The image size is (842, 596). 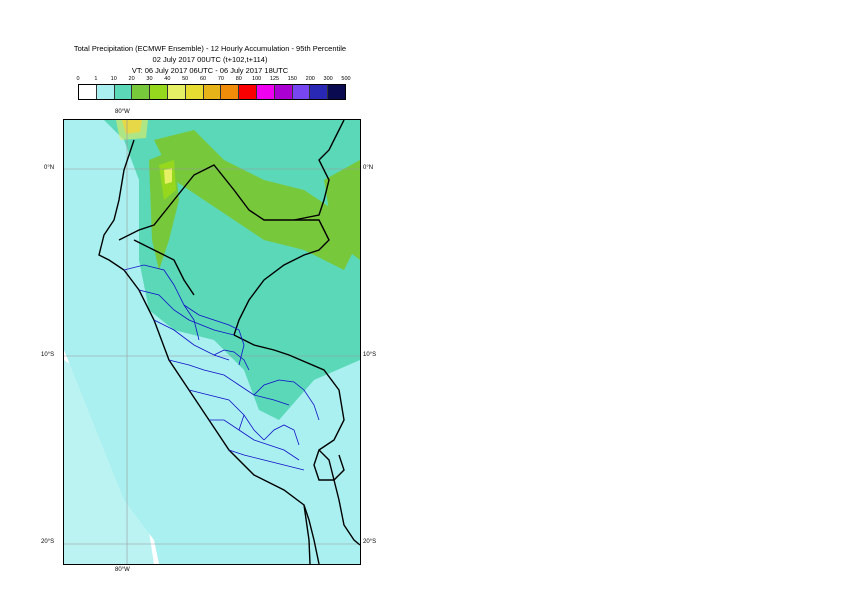 I want to click on border-bolivia, so click(x=339, y=497).